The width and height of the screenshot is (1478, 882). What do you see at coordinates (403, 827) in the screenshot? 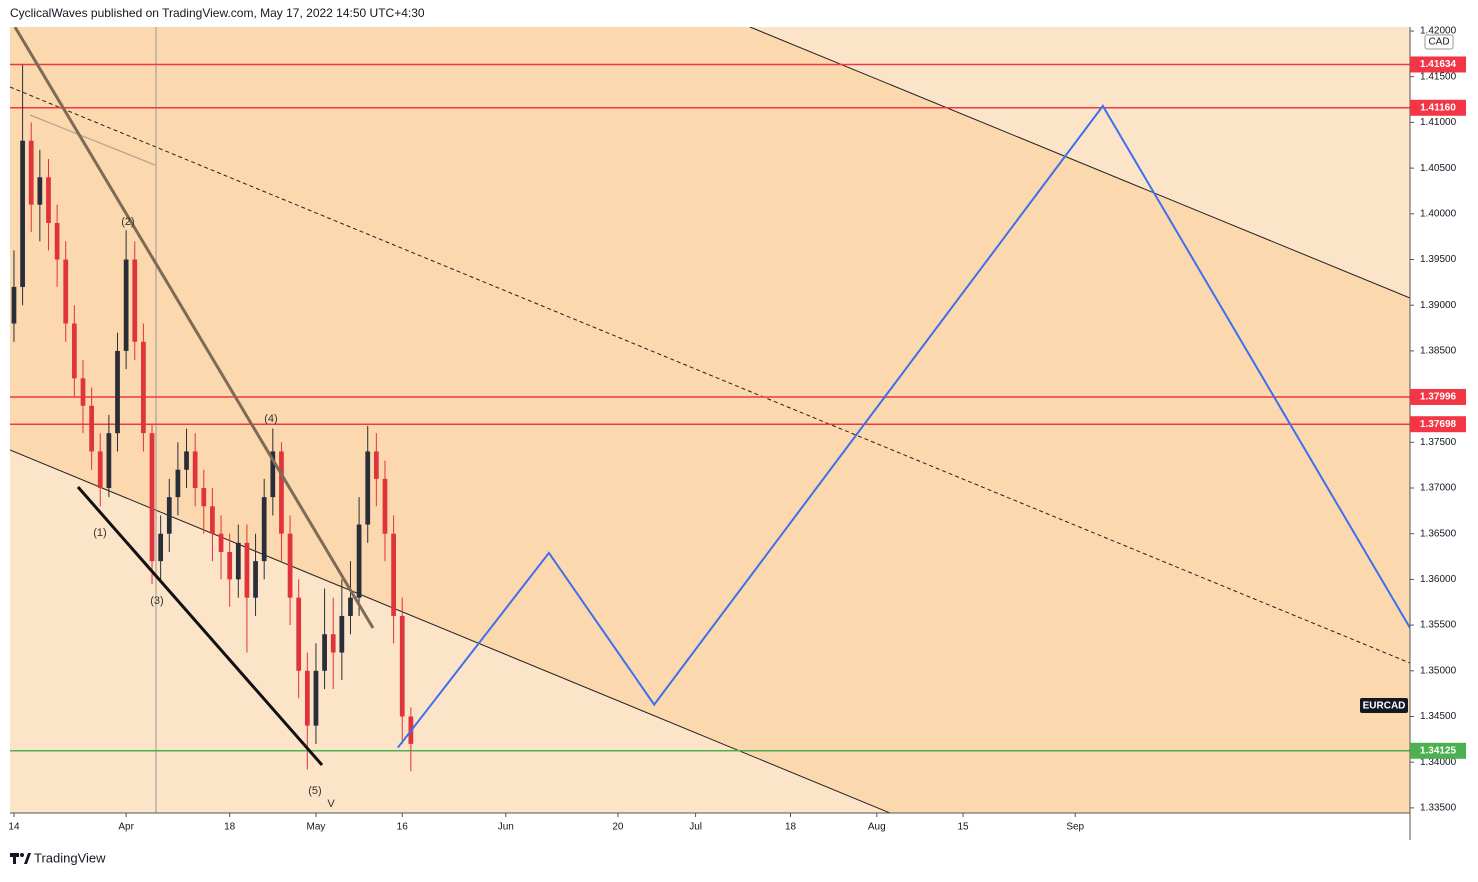
I see `x-tick-label: 16` at bounding box center [403, 827].